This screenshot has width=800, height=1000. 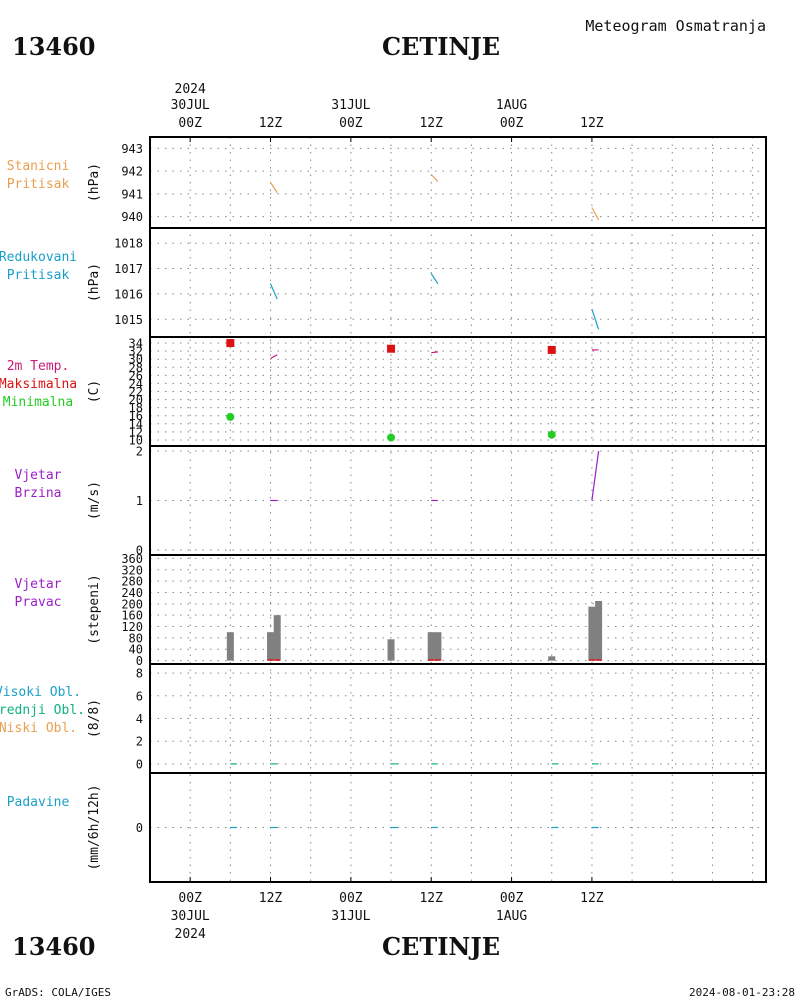 I want to click on y-tick-label: 940, so click(x=132, y=217).